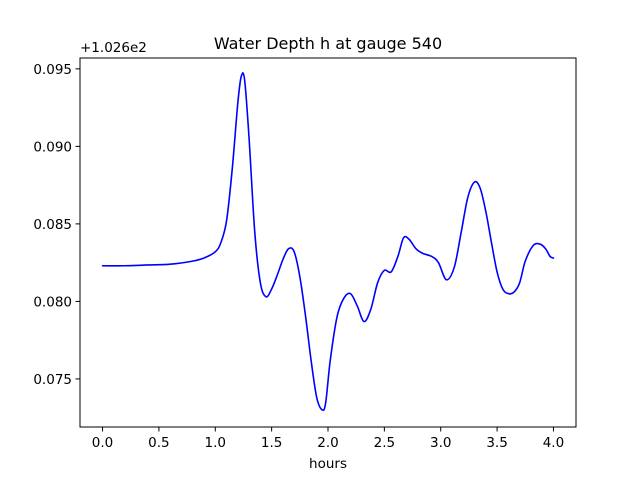 This screenshot has width=640, height=480. Describe the element at coordinates (440, 443) in the screenshot. I see `x-tick-label: 3.0` at that location.